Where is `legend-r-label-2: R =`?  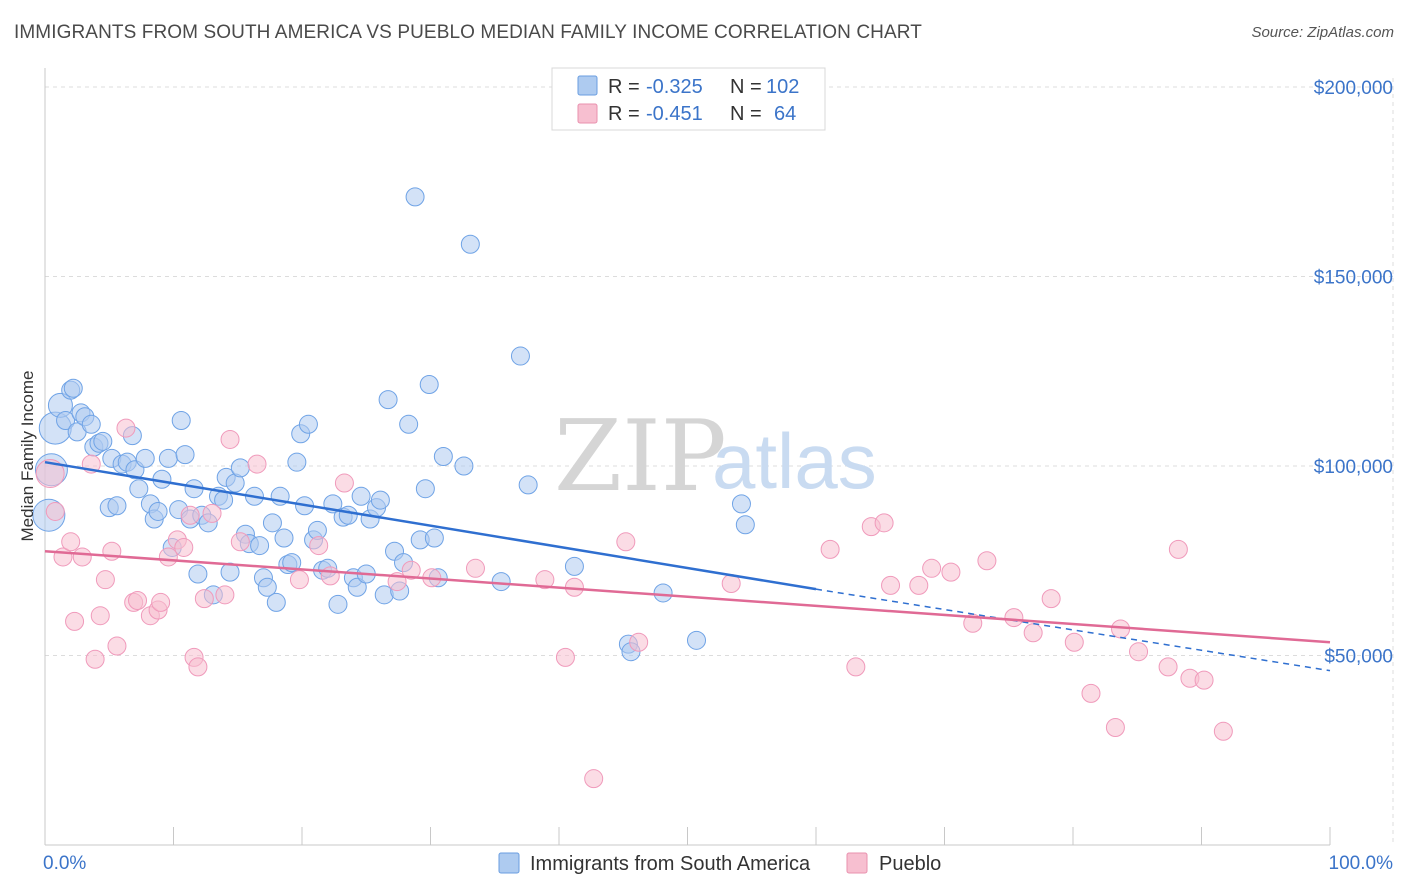 legend-r-label-2: R = is located at coordinates (624, 114).